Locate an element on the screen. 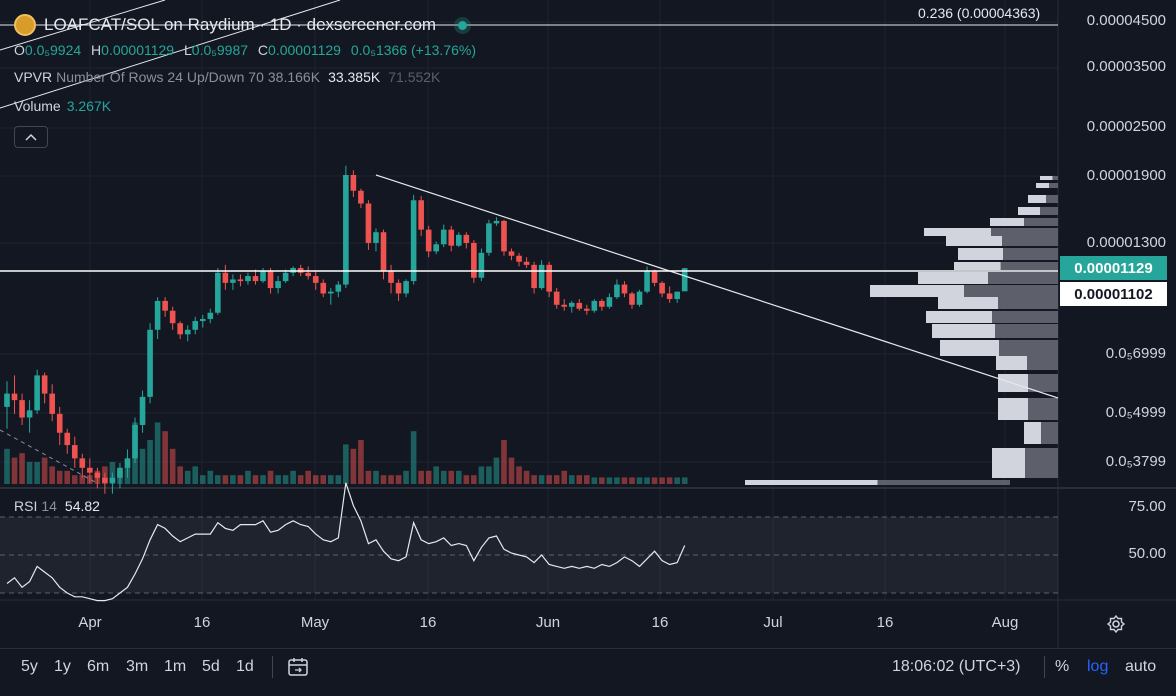 This screenshot has width=1176, height=696. time-axis-label: 16 is located at coordinates (202, 622).